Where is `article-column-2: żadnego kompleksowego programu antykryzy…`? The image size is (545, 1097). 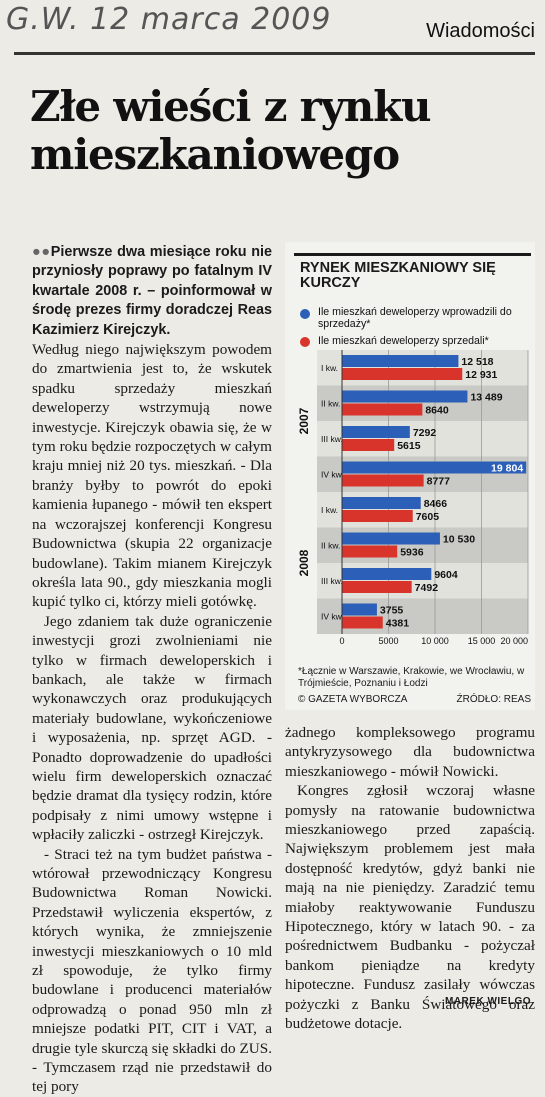
article-column-2: żadnego kompleksowego programu antykryzy… is located at coordinates (410, 878).